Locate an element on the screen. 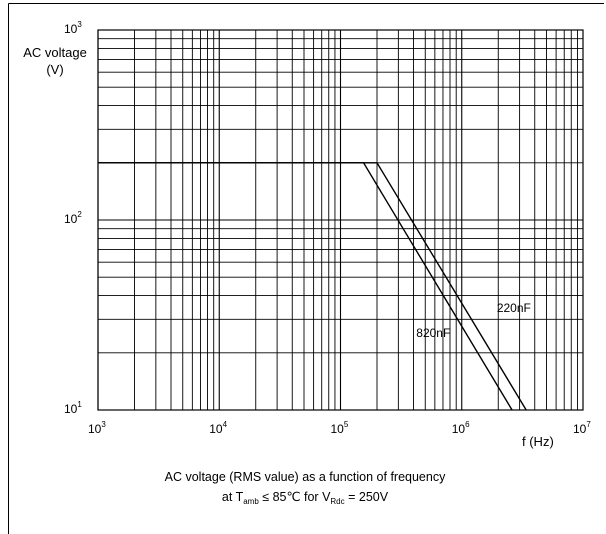  caption-line2: at Tamb ≤ 85℃ for VRdc = 250V is located at coordinates (305, 497).